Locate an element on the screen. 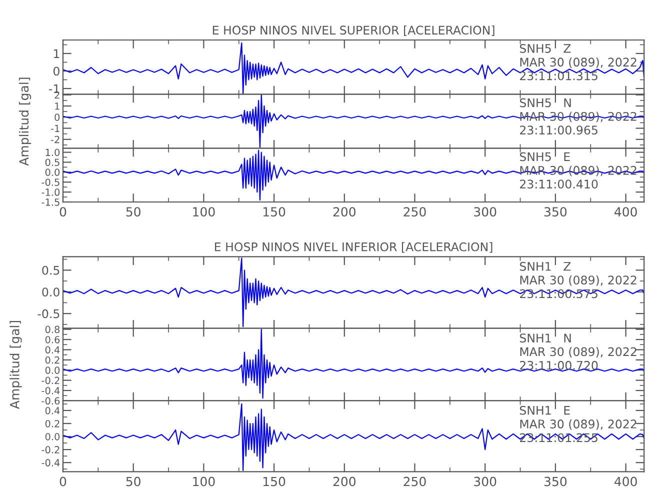  annotation: SNH1 N MAR 30 (089), 2022 23:11:00.720 is located at coordinates (578, 352).